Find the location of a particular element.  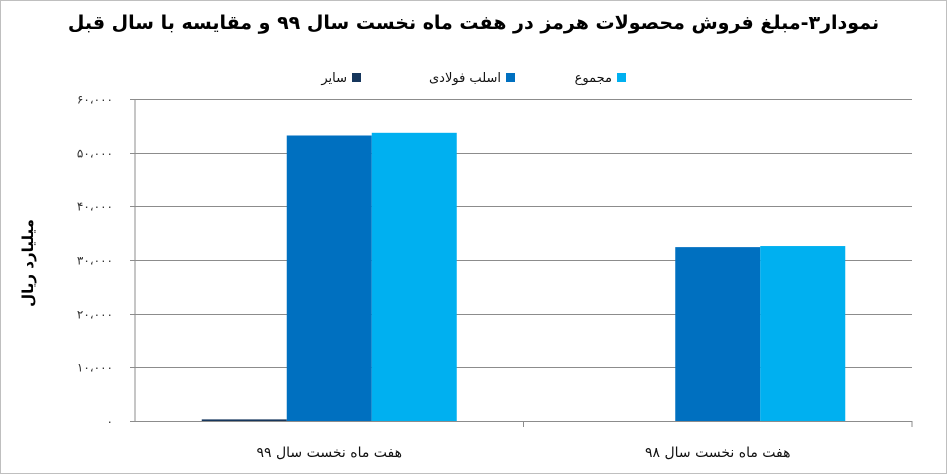

legend-entry: سایر is located at coordinates (333, 78).